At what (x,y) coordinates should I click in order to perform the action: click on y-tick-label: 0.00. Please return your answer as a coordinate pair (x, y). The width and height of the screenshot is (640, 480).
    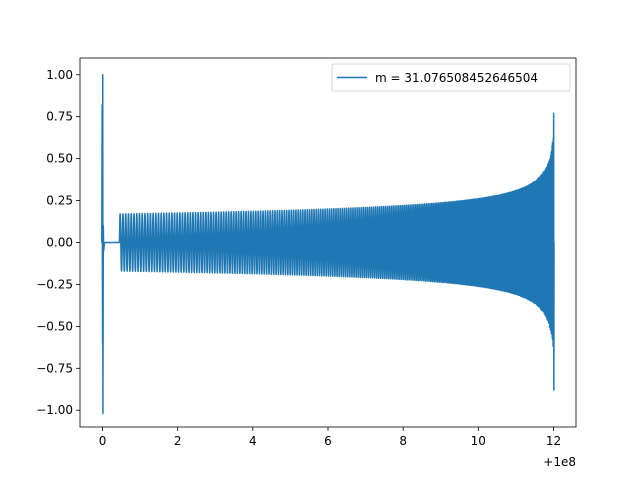
    Looking at the image, I should click on (59, 243).